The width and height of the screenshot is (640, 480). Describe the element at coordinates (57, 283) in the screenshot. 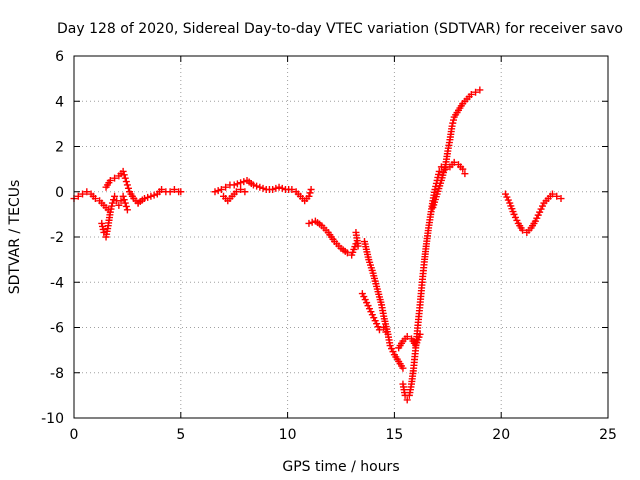

I see `y-tick-label: -4` at that location.